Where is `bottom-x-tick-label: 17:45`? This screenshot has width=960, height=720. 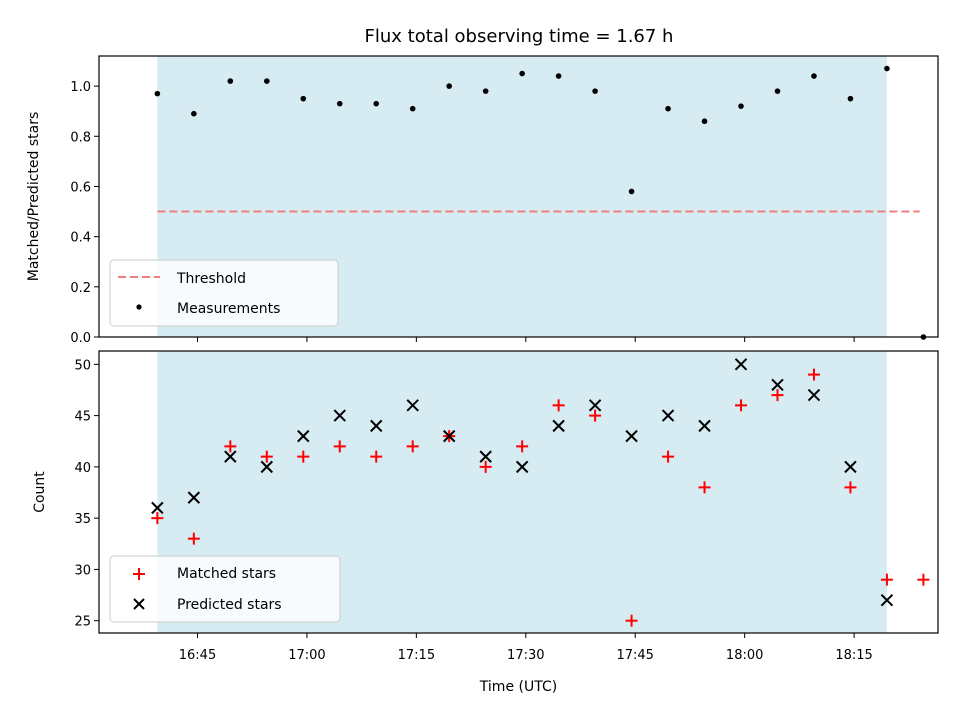
bottom-x-tick-label: 17:45 is located at coordinates (634, 655).